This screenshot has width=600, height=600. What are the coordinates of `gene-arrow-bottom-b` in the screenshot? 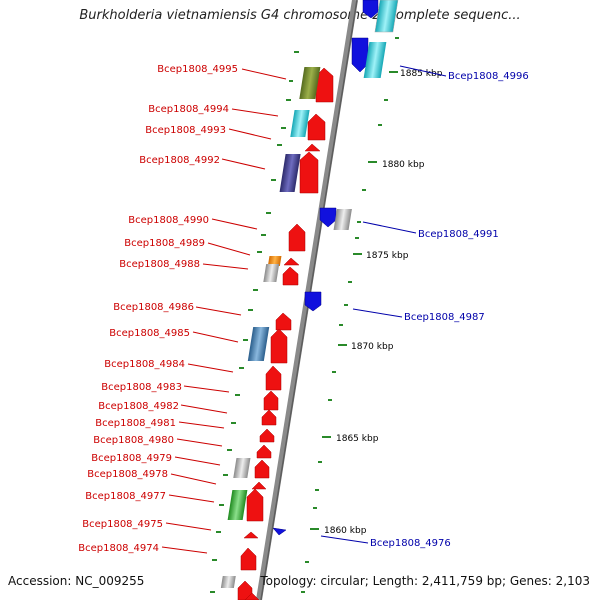 It's located at (252, 596).